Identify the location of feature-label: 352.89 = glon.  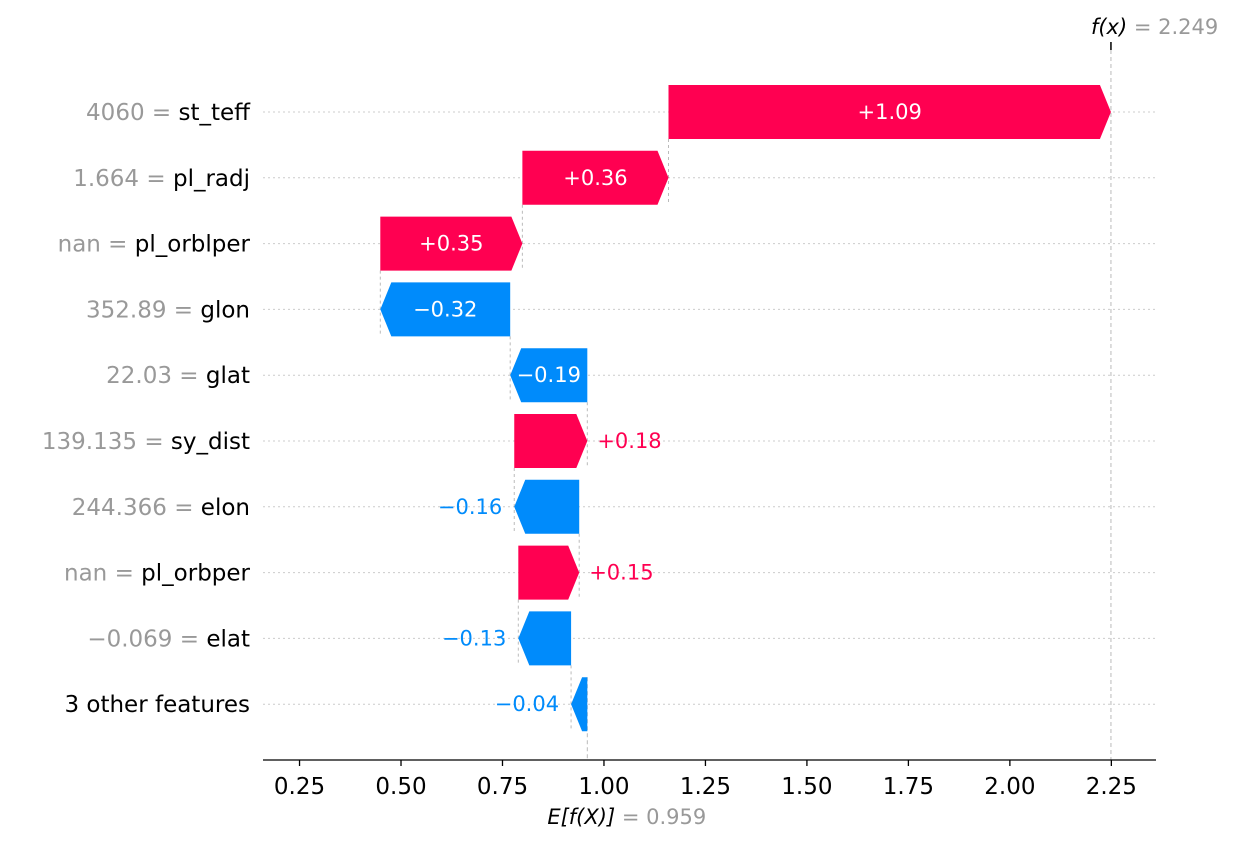
(168, 310).